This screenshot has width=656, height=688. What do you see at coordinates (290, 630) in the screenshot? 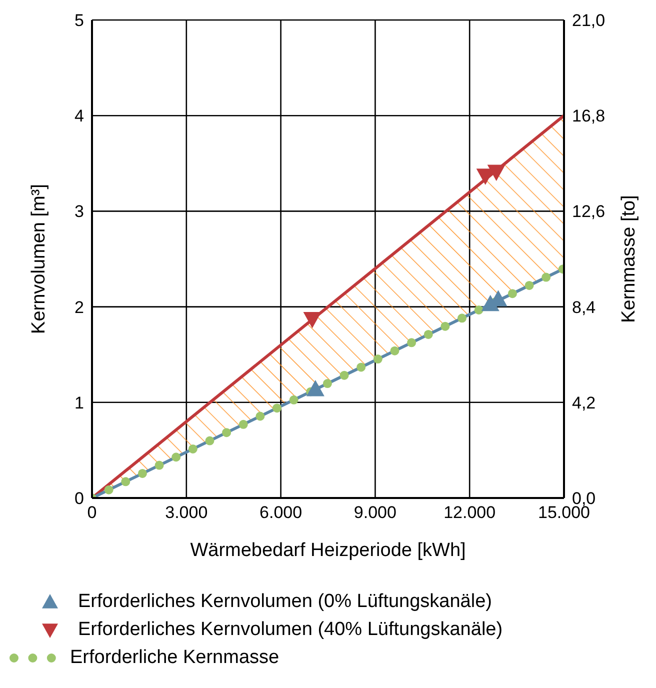
I see `legend-label: Erforderliches Kernvolumen (40% Lüftungskanäle)` at bounding box center [290, 630].